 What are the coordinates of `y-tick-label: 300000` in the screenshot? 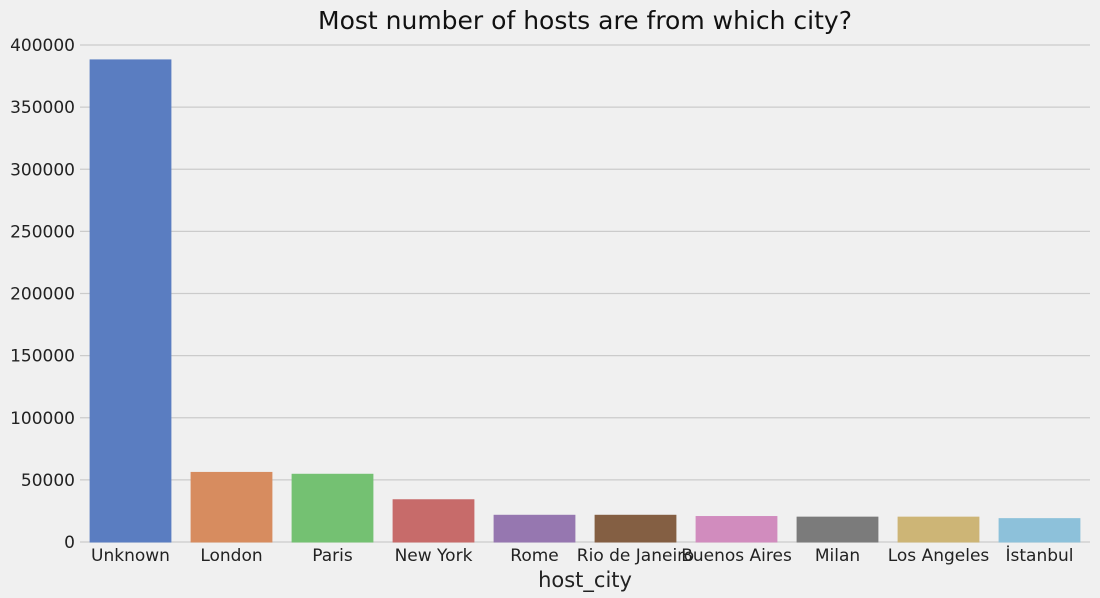 It's located at (42, 170).